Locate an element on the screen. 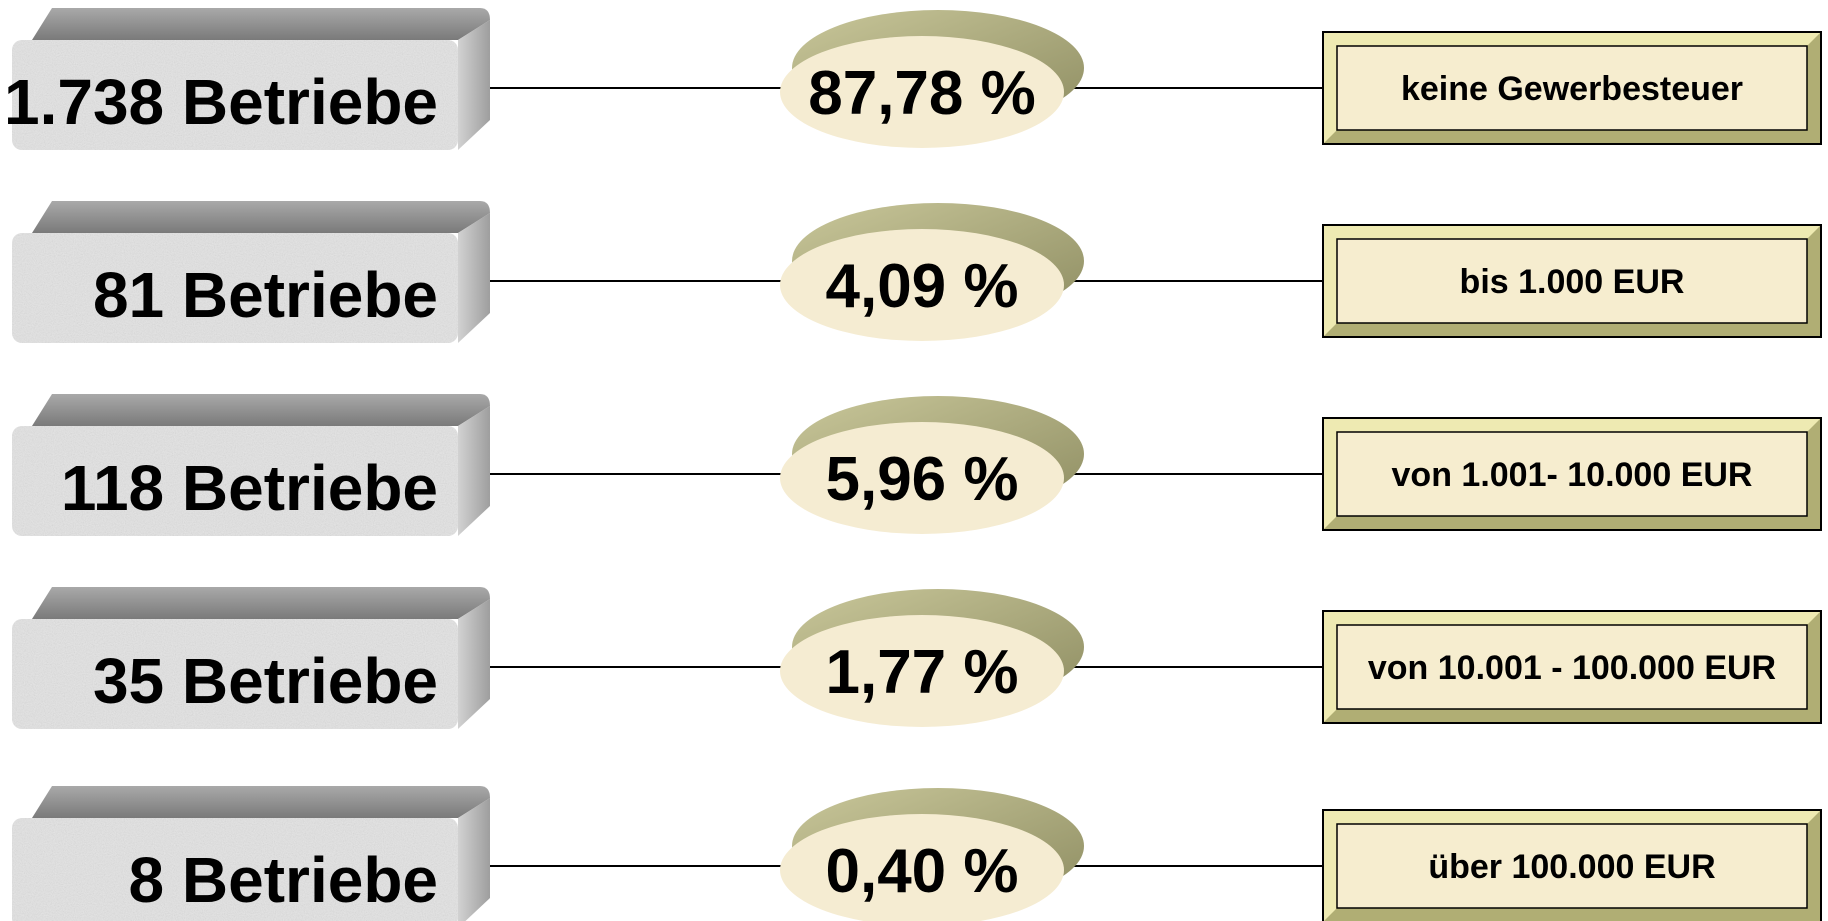 The width and height of the screenshot is (1828, 921). percent-label: 4,09 % is located at coordinates (921, 286).